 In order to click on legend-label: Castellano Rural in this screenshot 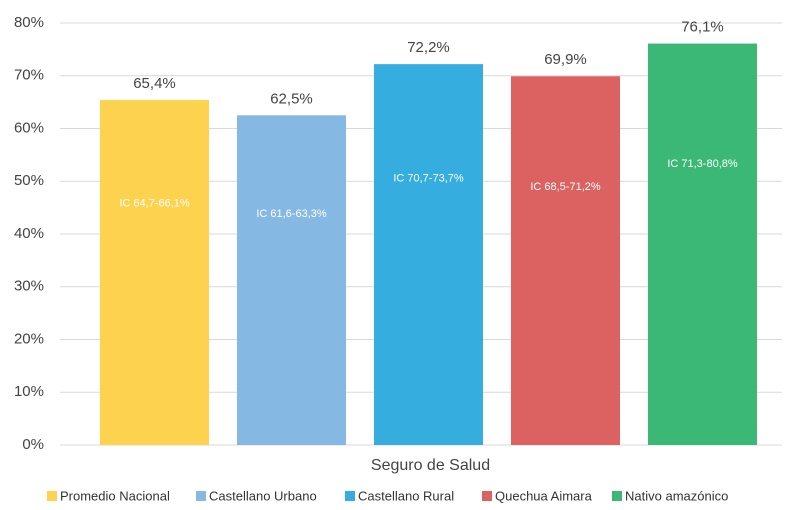, I will do `click(406, 495)`.